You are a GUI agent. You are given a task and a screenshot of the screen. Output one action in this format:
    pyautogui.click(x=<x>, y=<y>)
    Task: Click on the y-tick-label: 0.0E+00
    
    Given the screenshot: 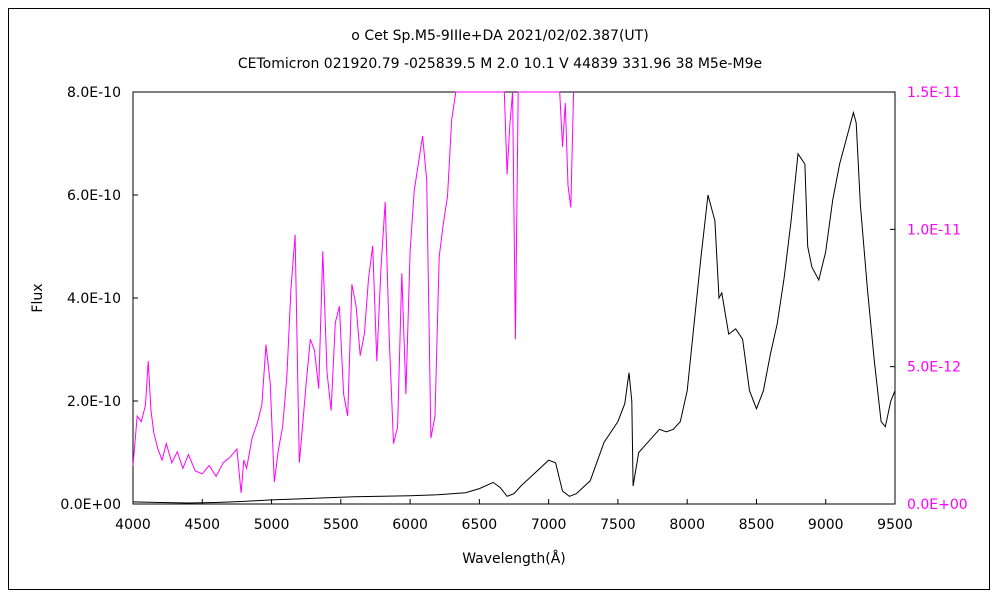 What is the action you would take?
    pyautogui.click(x=90, y=505)
    